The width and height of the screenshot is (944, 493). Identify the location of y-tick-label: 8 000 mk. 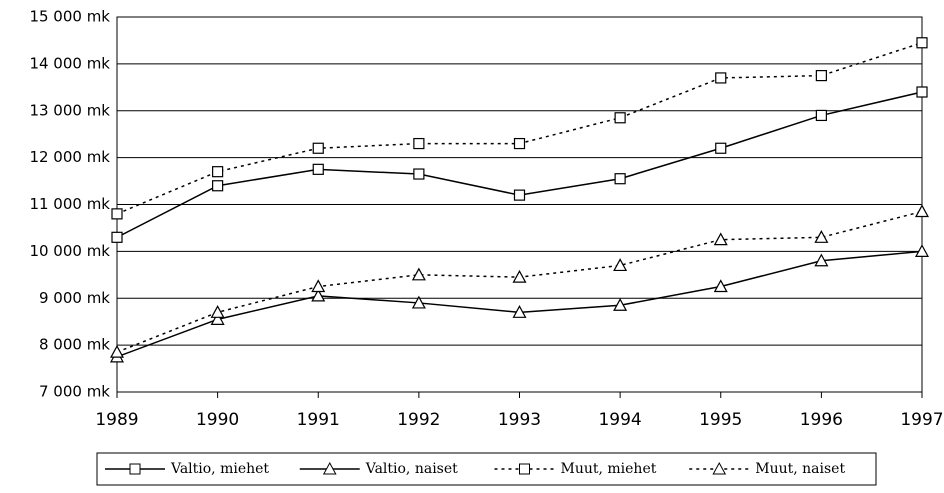
(74, 345).